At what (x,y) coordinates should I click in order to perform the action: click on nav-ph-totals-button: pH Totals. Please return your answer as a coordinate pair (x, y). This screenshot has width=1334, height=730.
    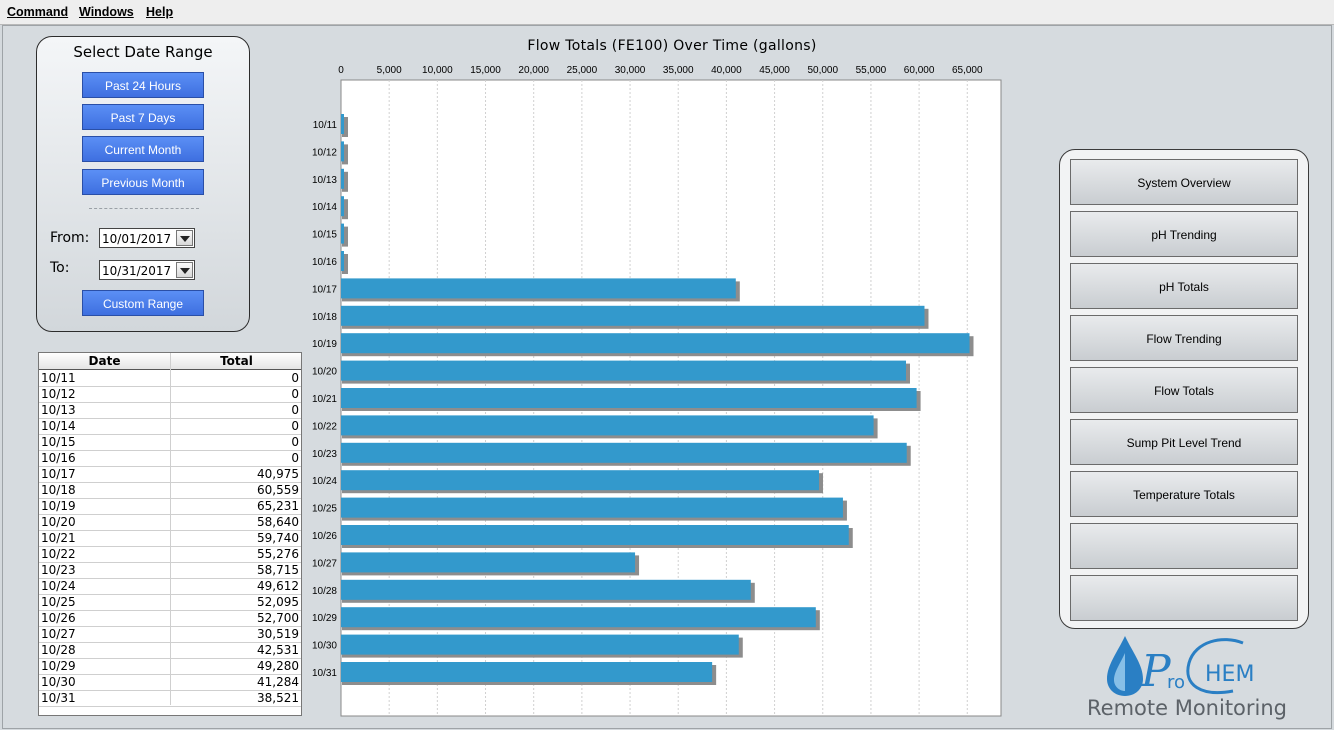
    Looking at the image, I should click on (1184, 286).